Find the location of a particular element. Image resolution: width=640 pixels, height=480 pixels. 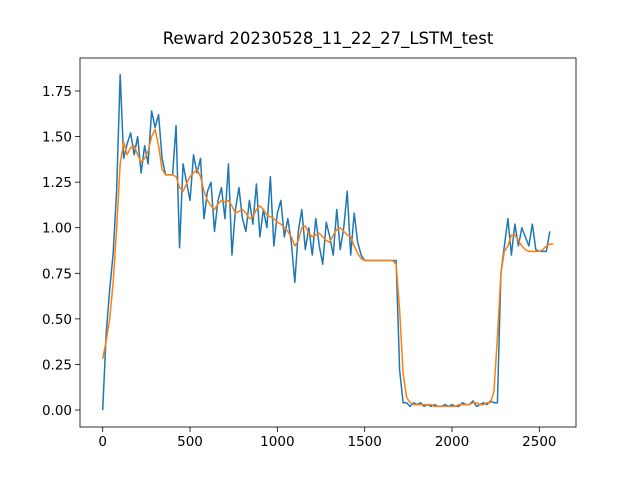

y-tick-label: 1.75 is located at coordinates (57, 92).